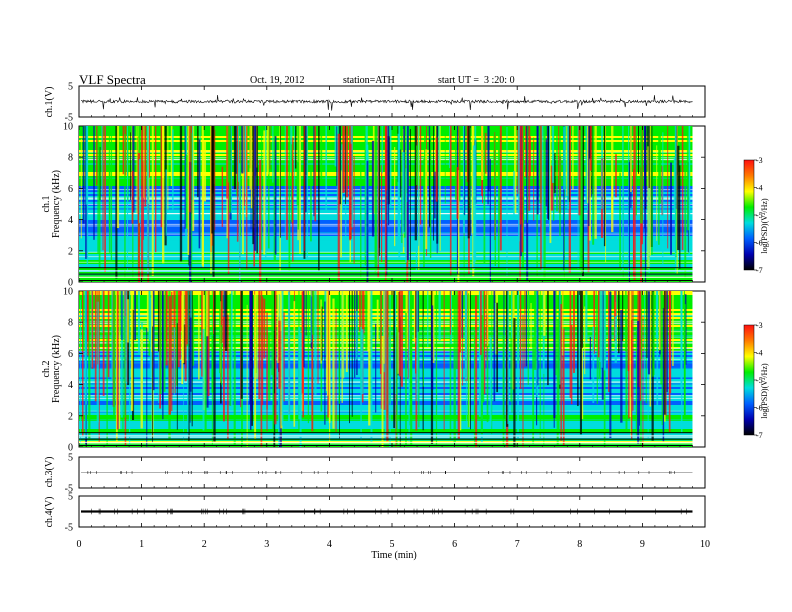  What do you see at coordinates (70, 323) in the screenshot?
I see `y-tick-label: 8` at bounding box center [70, 323].